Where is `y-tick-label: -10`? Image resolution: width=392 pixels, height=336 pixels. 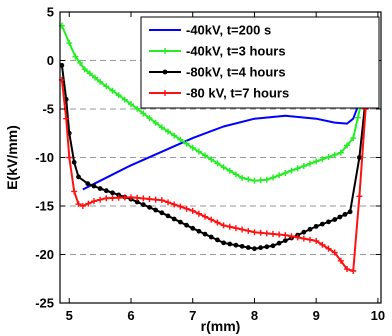 y-tick-label: -10 is located at coordinates (44, 157).